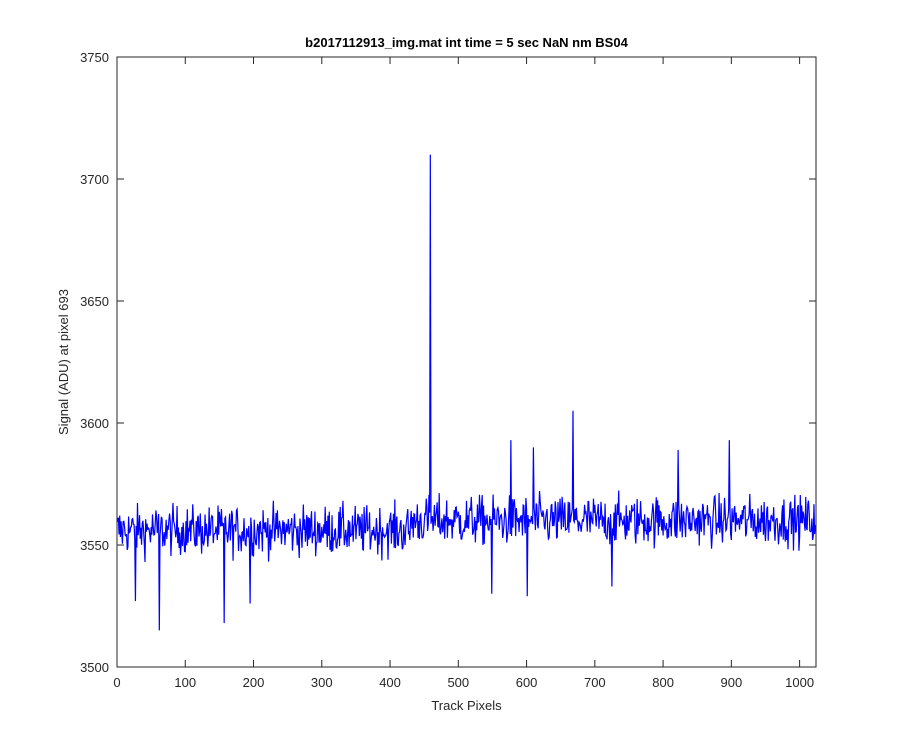 Image resolution: width=900 pixels, height=755 pixels. I want to click on x-tick-label: 1000, so click(799, 682).